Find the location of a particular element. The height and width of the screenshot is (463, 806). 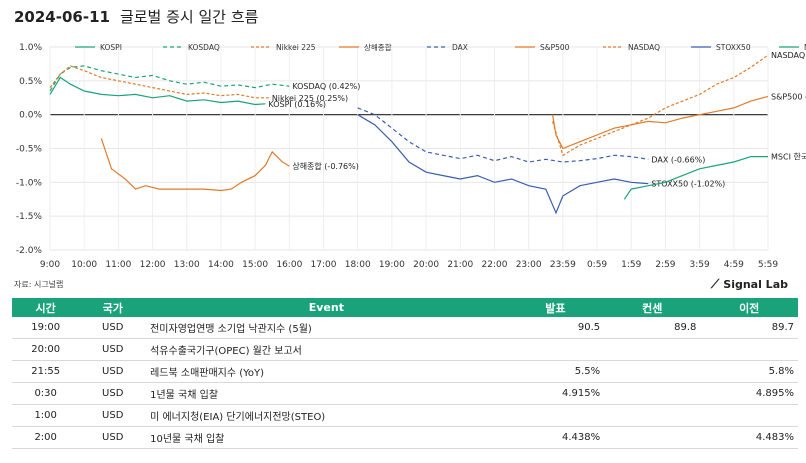

cell-time: 1:00 is located at coordinates (46, 415).